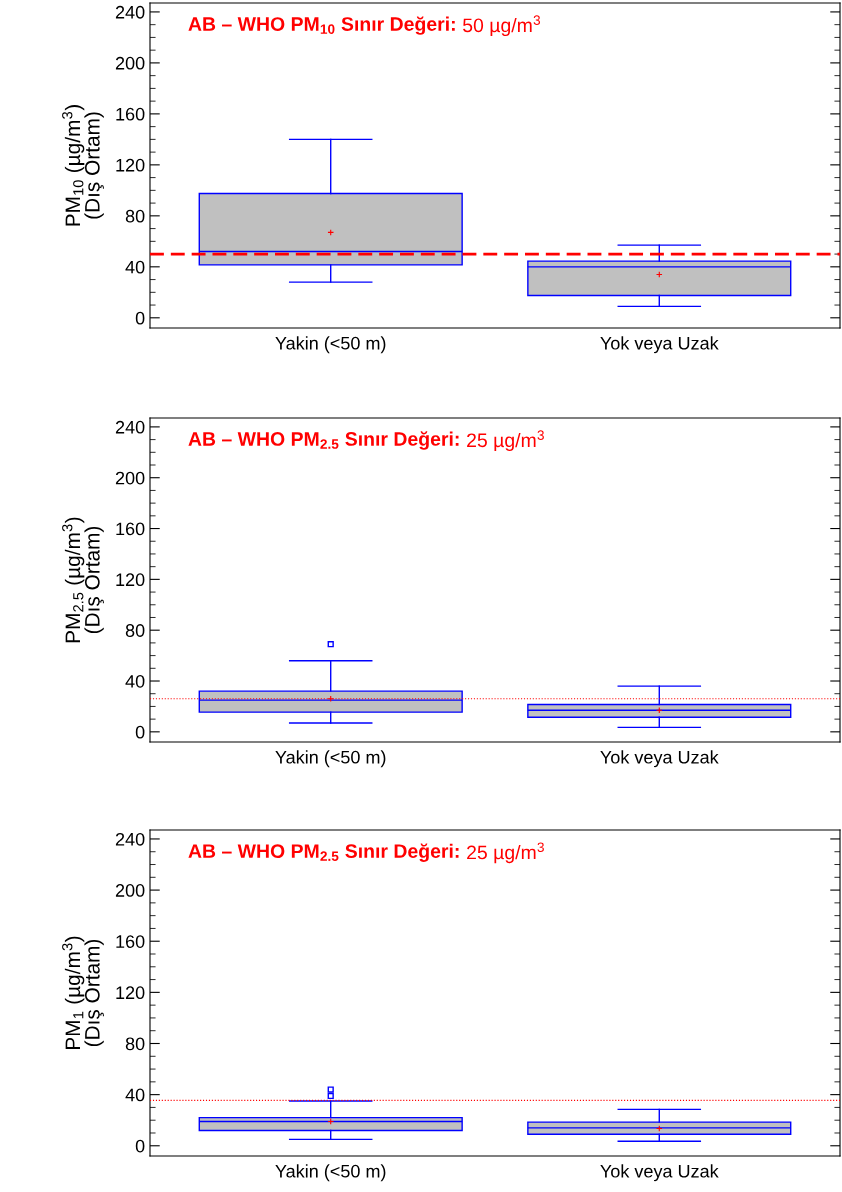 The width and height of the screenshot is (842, 1192). What do you see at coordinates (502, 26) in the screenshot?
I see `annotation: 50 µg/m$^{3}$` at bounding box center [502, 26].